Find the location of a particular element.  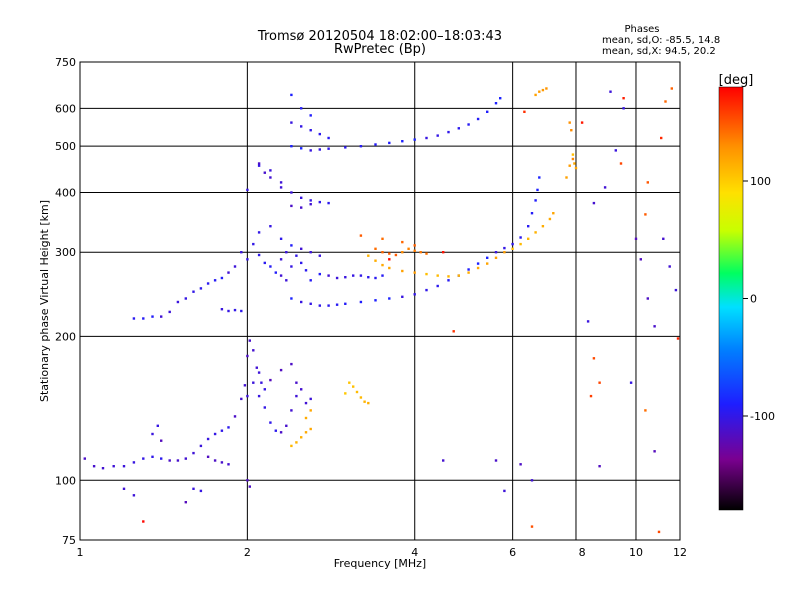

chart-title: Tromsø 20120504 18:02:00–18:03:43 is located at coordinates (379, 36).